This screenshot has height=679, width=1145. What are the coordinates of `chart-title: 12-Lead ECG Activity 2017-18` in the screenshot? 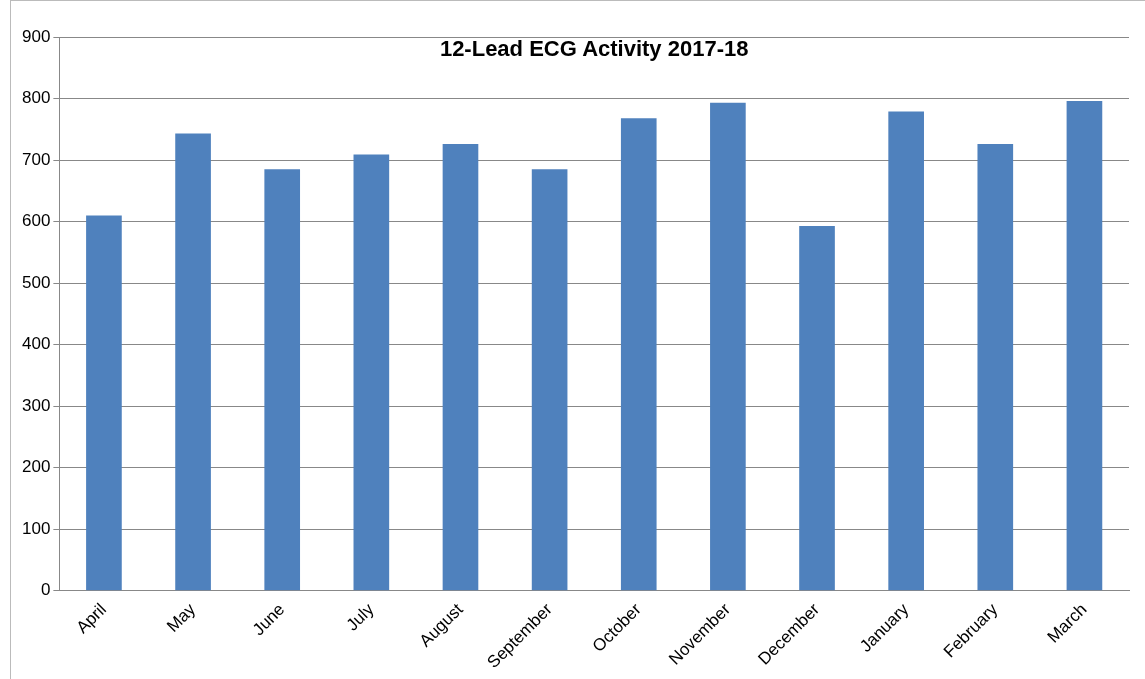 It's located at (594, 49).